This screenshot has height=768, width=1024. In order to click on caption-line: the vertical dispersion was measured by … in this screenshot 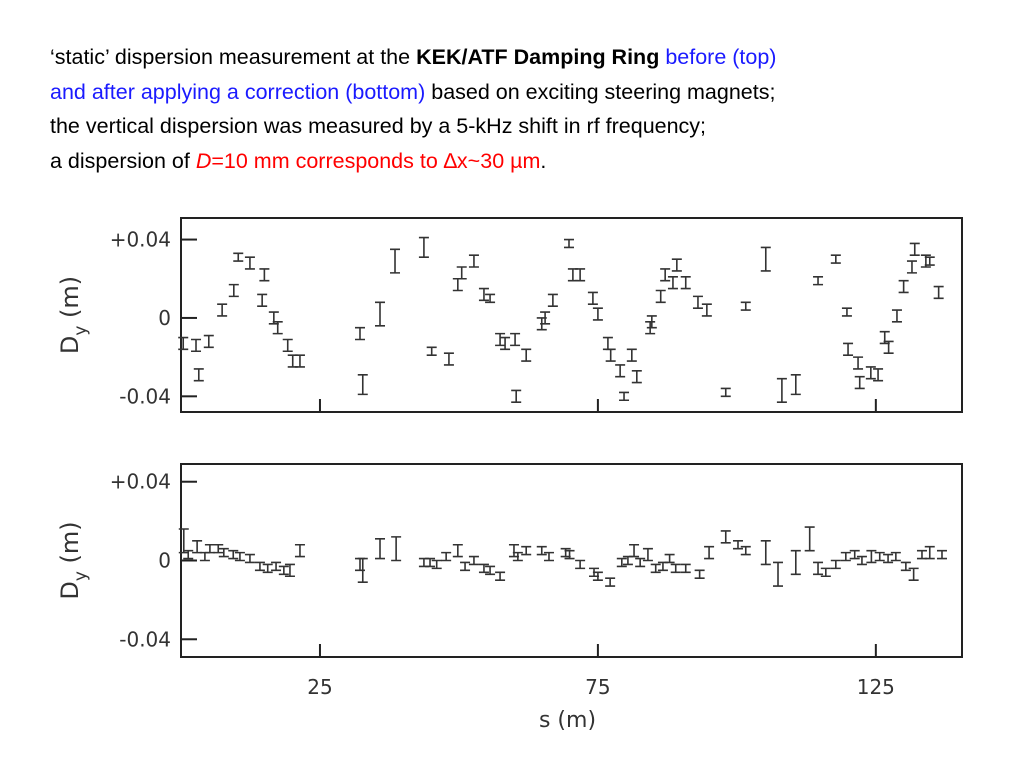, I will do `click(413, 126)`.